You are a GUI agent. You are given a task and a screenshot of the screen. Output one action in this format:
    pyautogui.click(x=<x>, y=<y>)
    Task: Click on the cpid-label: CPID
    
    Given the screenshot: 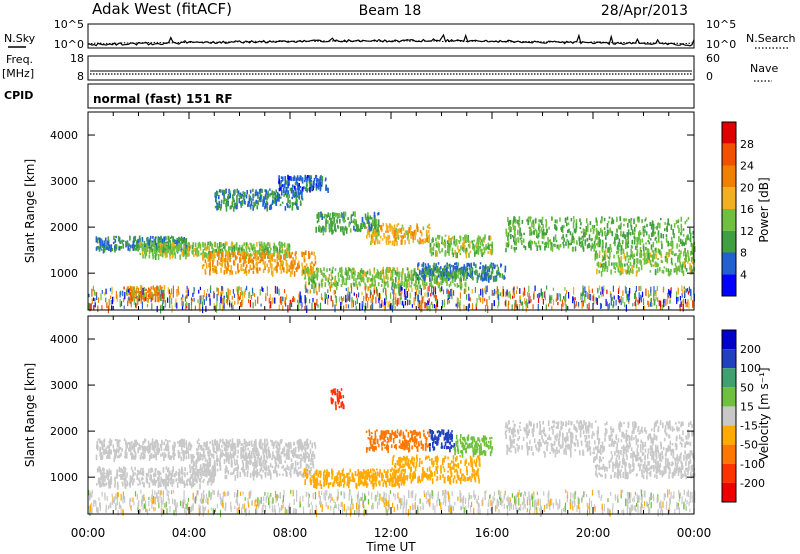 What is the action you would take?
    pyautogui.click(x=18, y=95)
    